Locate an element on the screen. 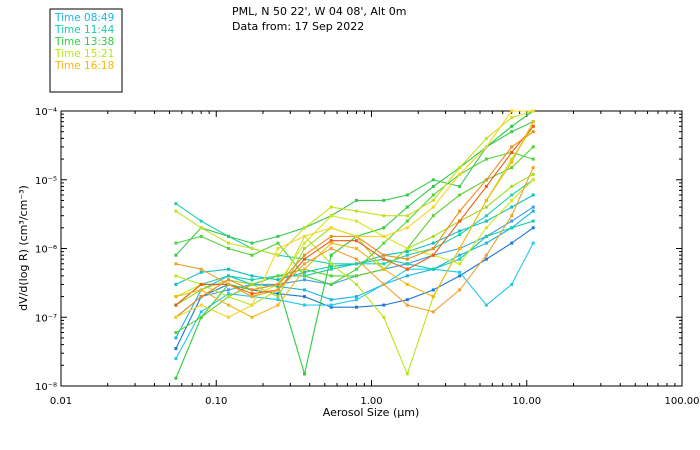 Image resolution: width=700 pixels, height=450 pixels. legend-entry-3: Time 13:38 is located at coordinates (84, 42).